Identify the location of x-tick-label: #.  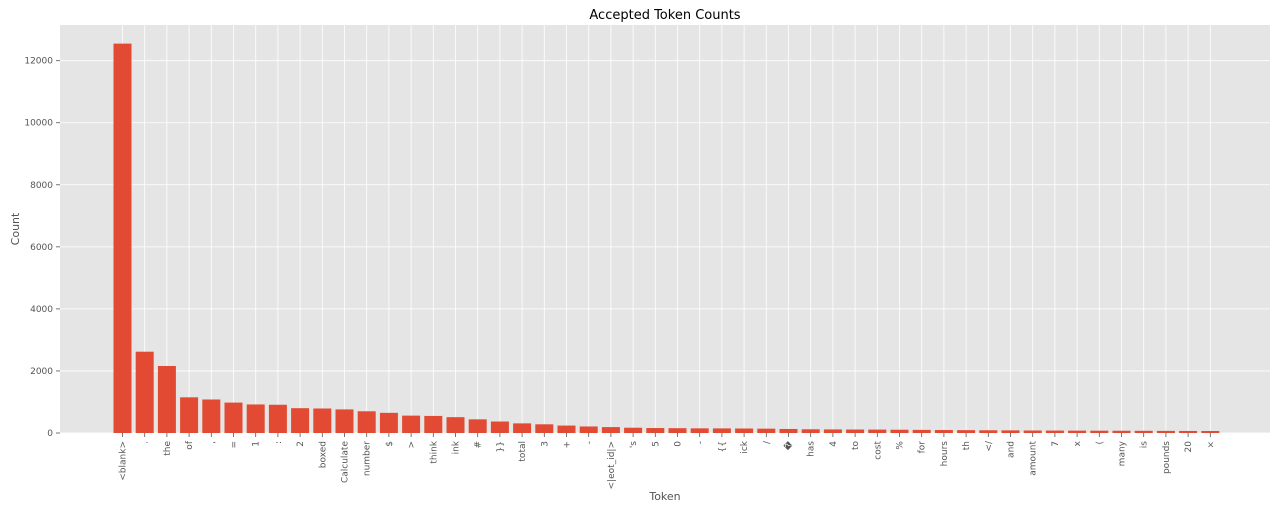
(479, 445).